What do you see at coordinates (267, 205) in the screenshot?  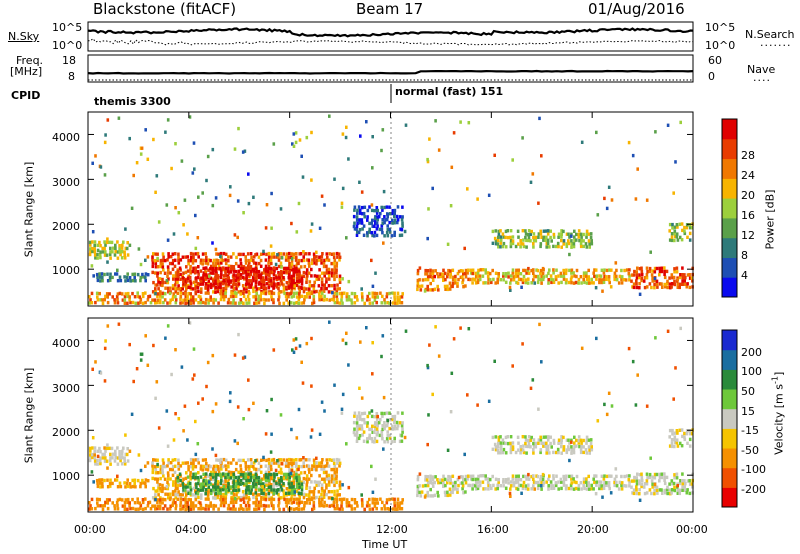 I see `power-cell-1934` at bounding box center [267, 205].